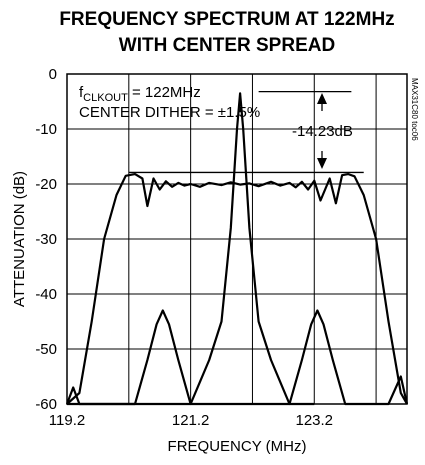  Describe the element at coordinates (81, 92) in the screenshot. I see `clock-prefix: f` at that location.